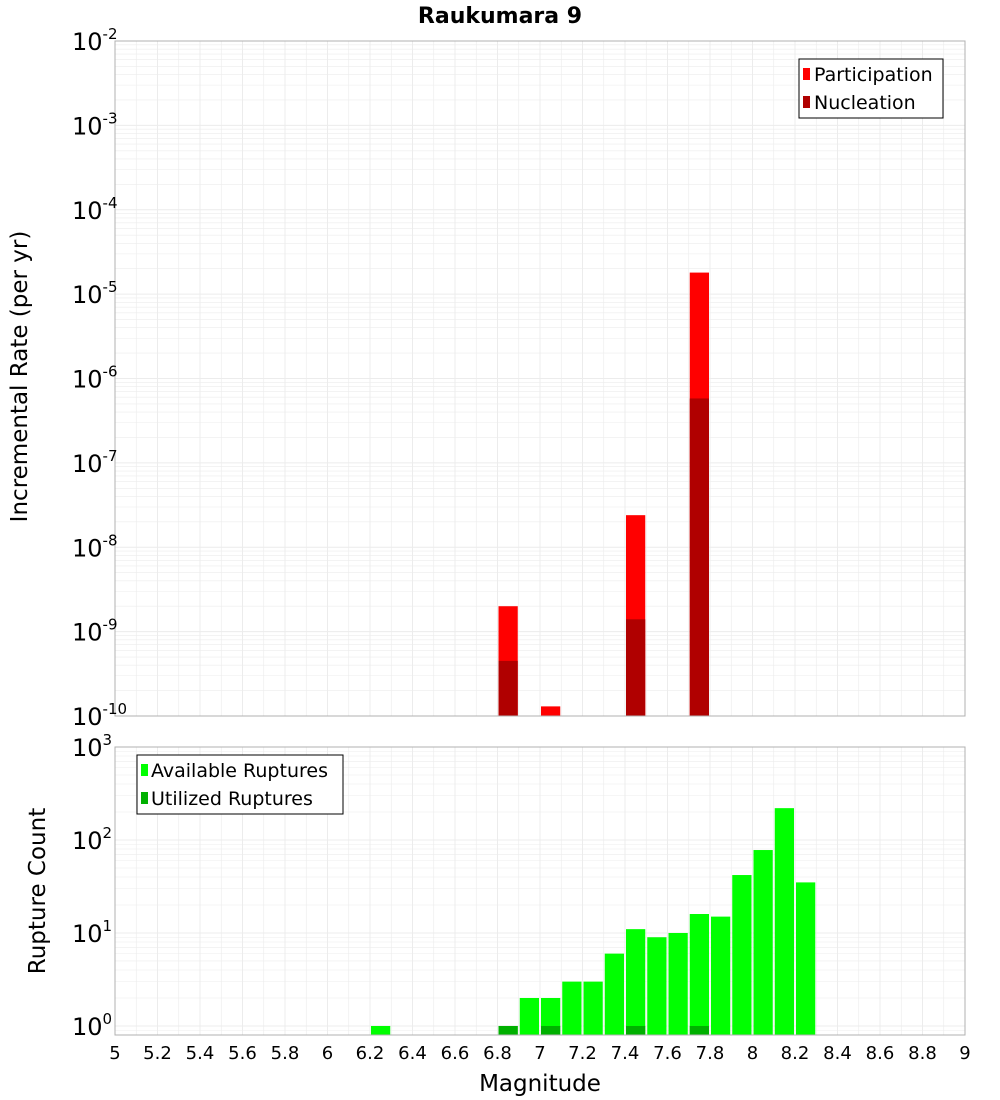  What do you see at coordinates (540, 1084) in the screenshot?
I see `x-axis-label: Magnitude` at bounding box center [540, 1084].